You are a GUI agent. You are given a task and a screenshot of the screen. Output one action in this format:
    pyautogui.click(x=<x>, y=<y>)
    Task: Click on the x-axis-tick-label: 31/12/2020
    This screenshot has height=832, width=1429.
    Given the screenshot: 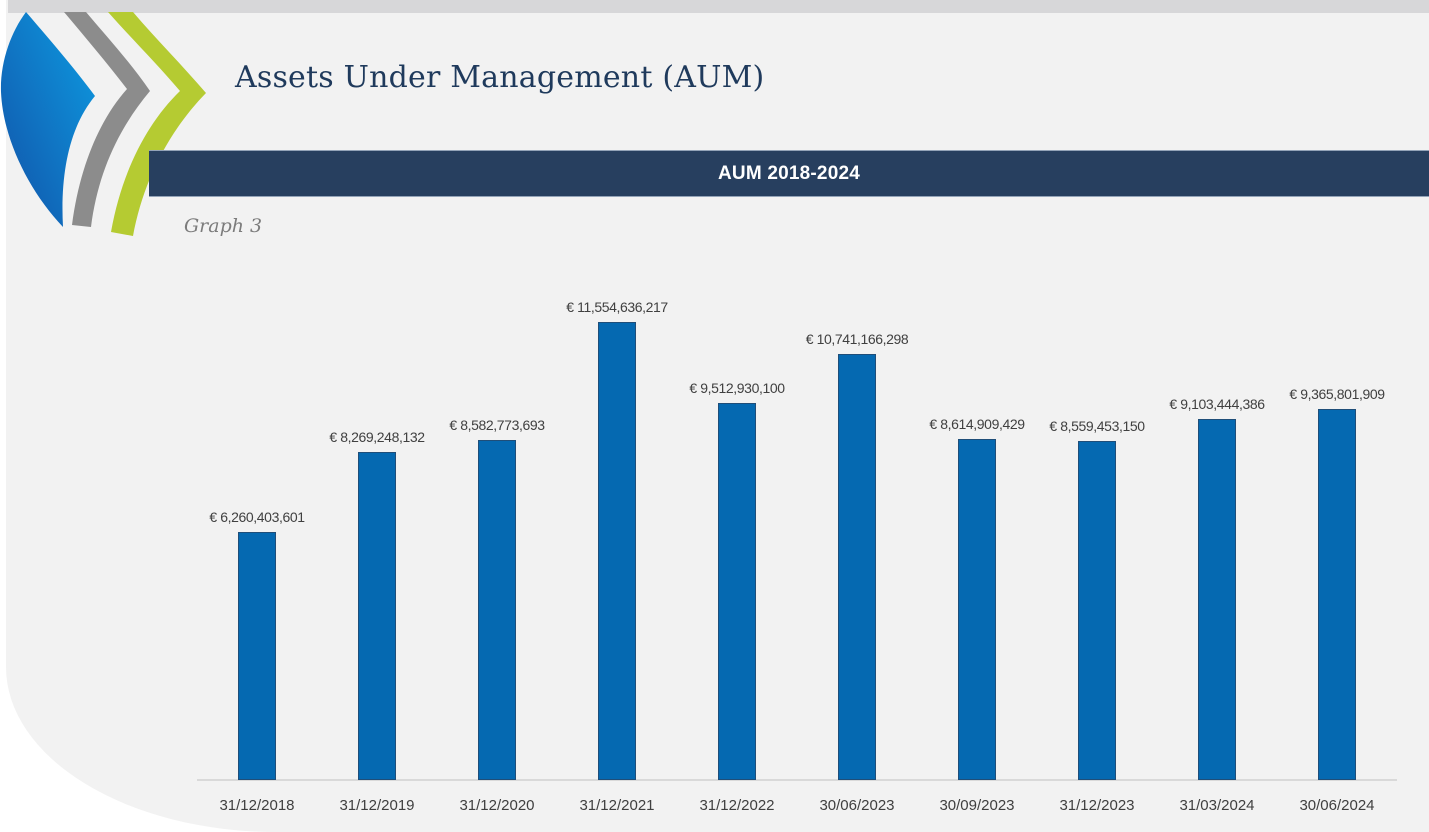 What is the action you would take?
    pyautogui.click(x=497, y=805)
    